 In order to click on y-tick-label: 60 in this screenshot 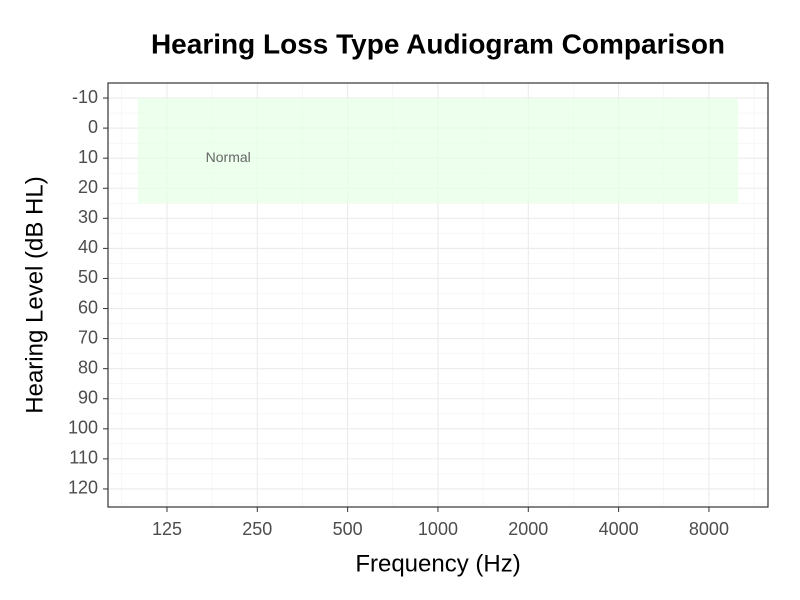, I will do `click(88, 307)`.